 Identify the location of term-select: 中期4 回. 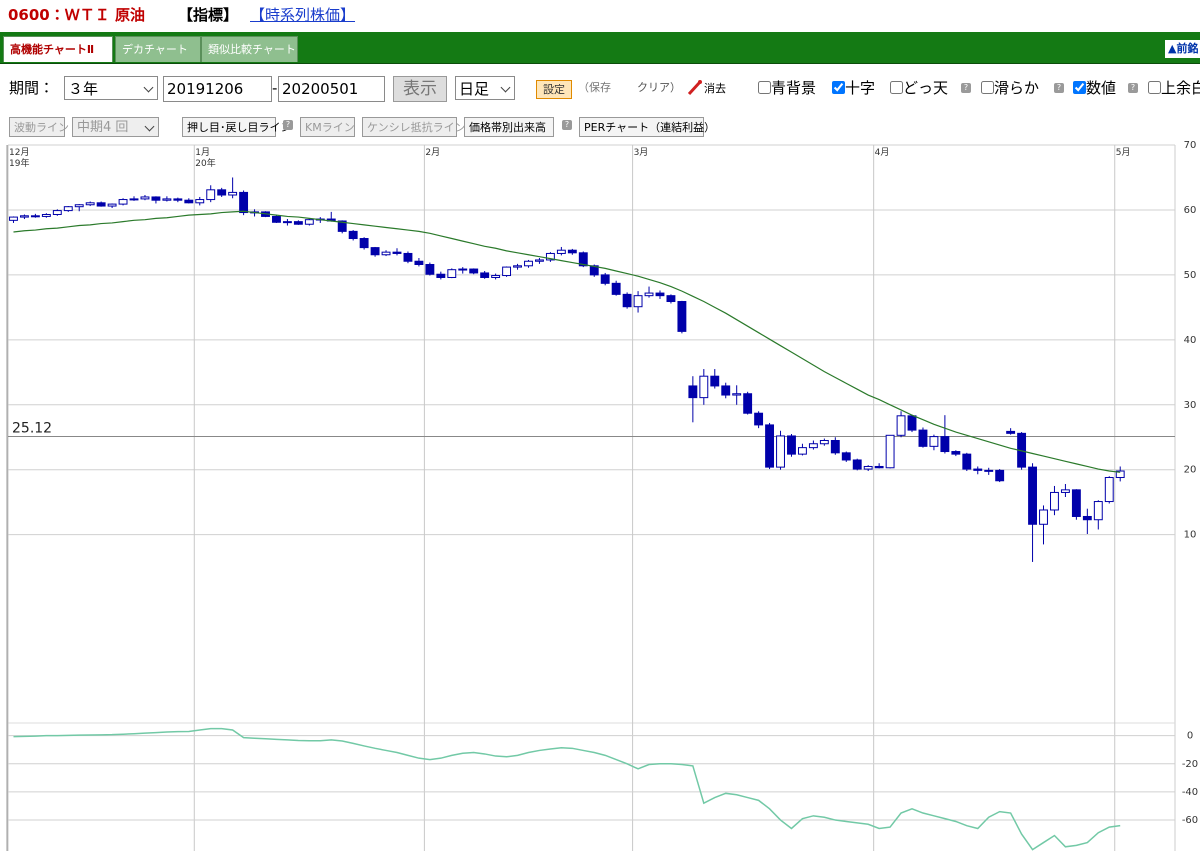
(115, 127).